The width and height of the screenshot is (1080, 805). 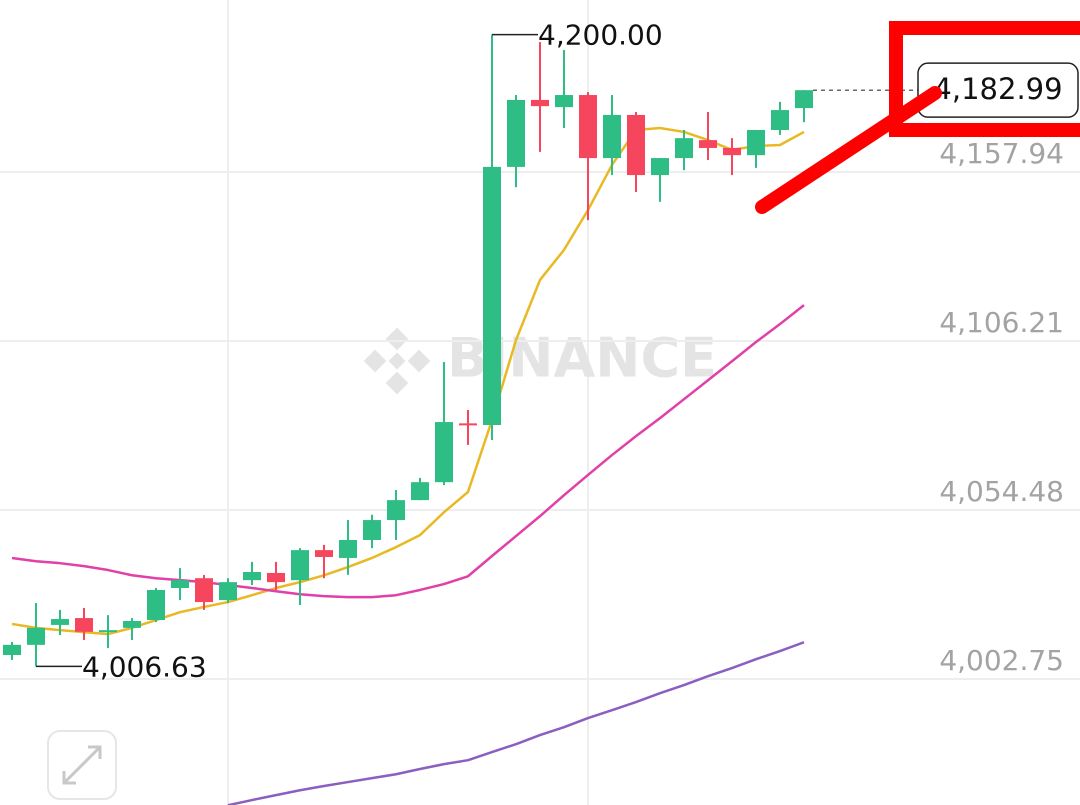 I want to click on y-tick-label: 4,002.75, so click(x=1001, y=660).